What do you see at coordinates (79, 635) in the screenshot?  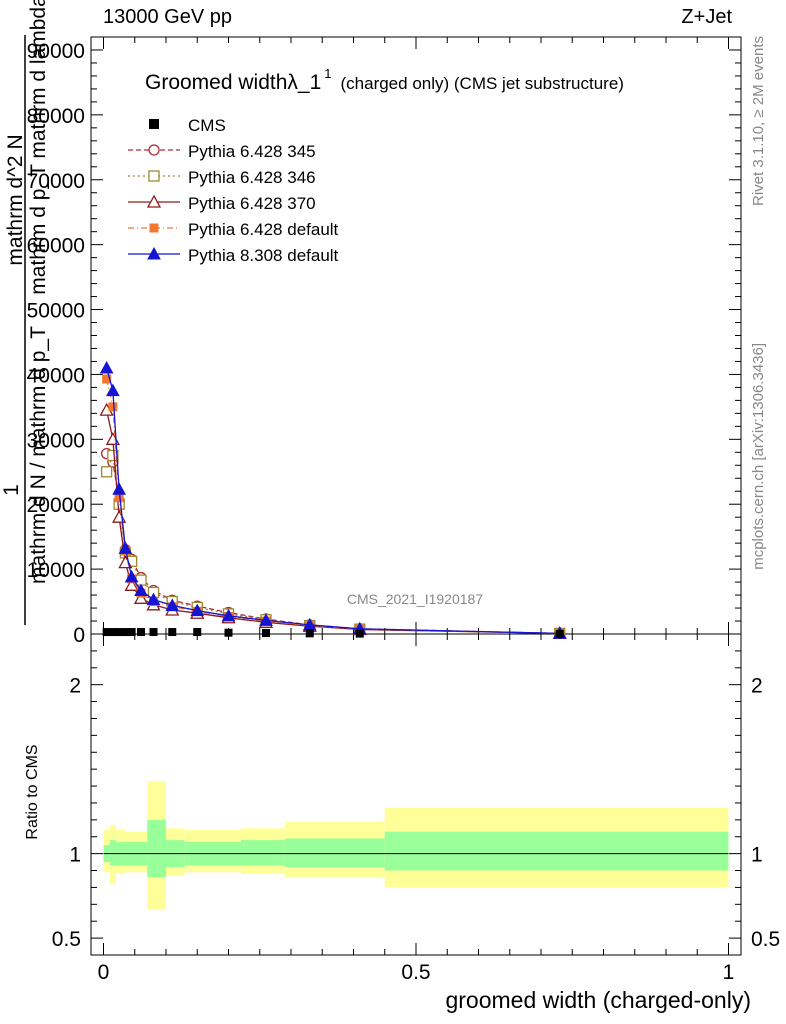 I see `main-ytick-label: 0` at bounding box center [79, 635].